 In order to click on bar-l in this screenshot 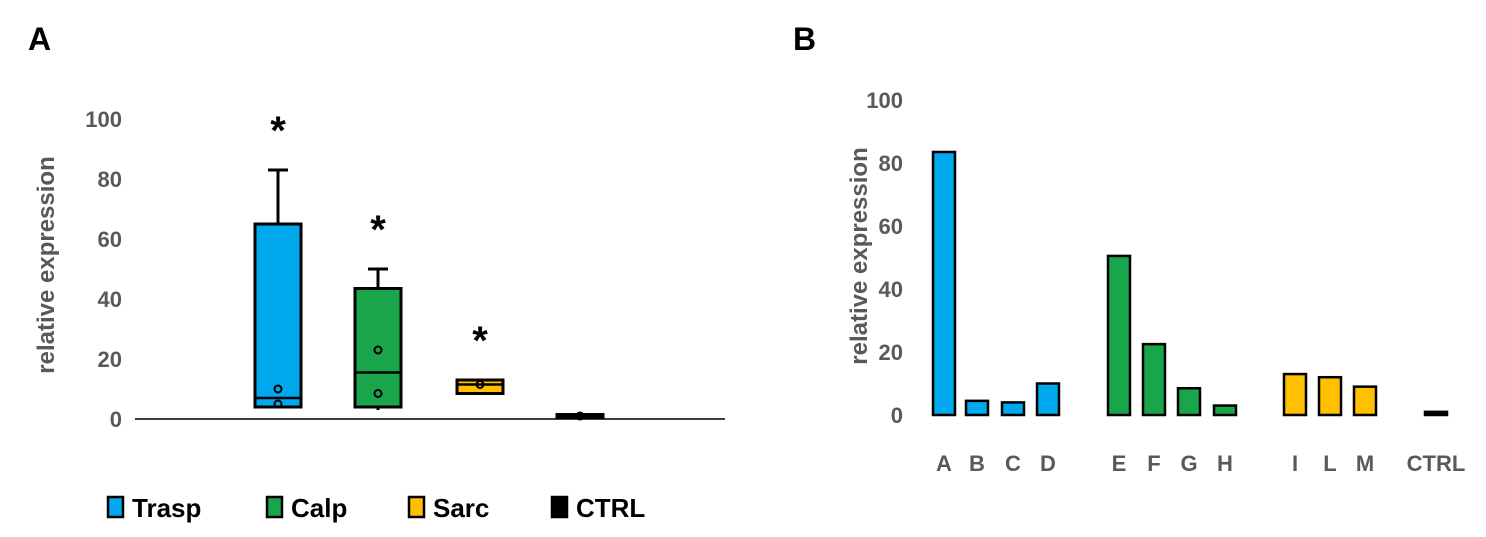, I will do `click(1330, 396)`.